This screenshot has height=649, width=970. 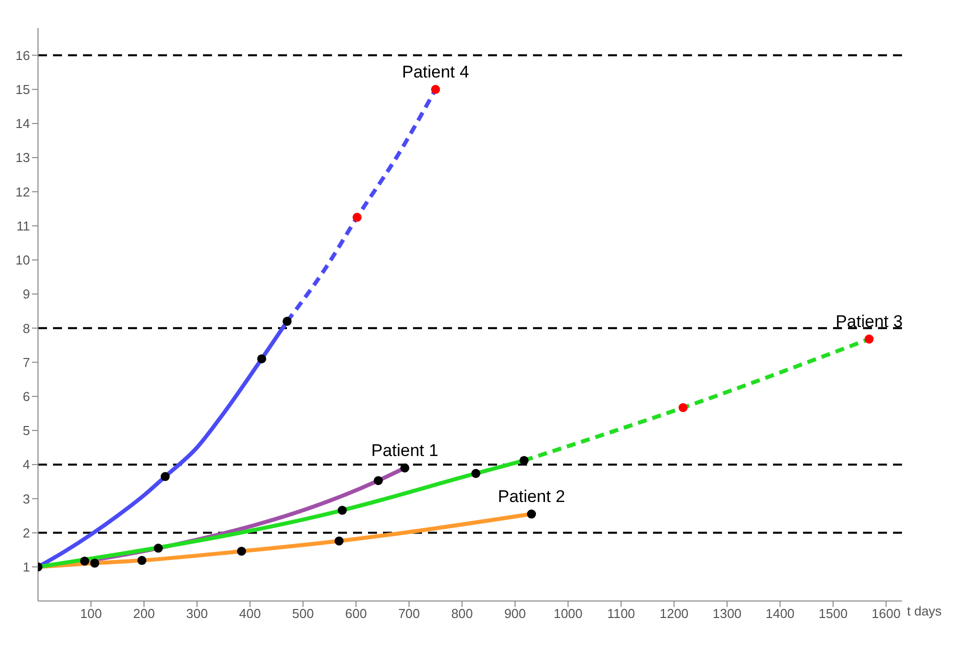 I want to click on y-tick-label: 5, so click(x=26, y=430).